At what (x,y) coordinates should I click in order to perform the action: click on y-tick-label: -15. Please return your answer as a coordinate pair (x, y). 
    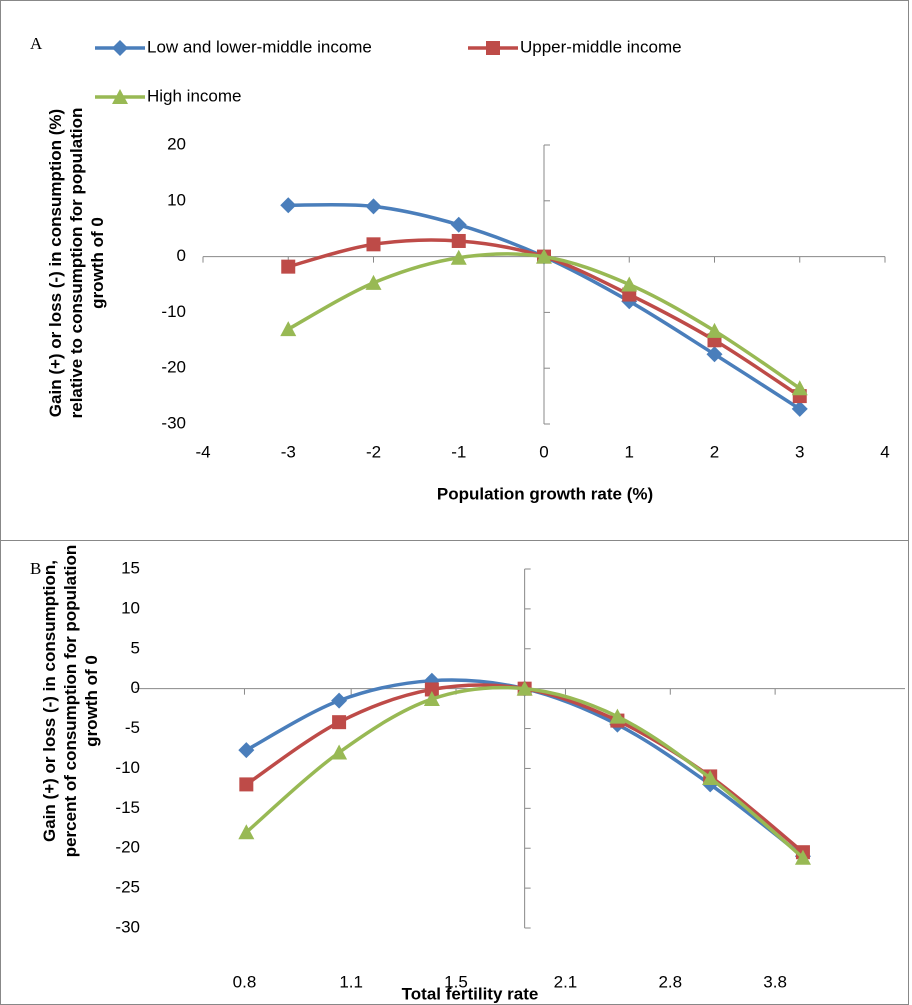
    Looking at the image, I should click on (127, 807).